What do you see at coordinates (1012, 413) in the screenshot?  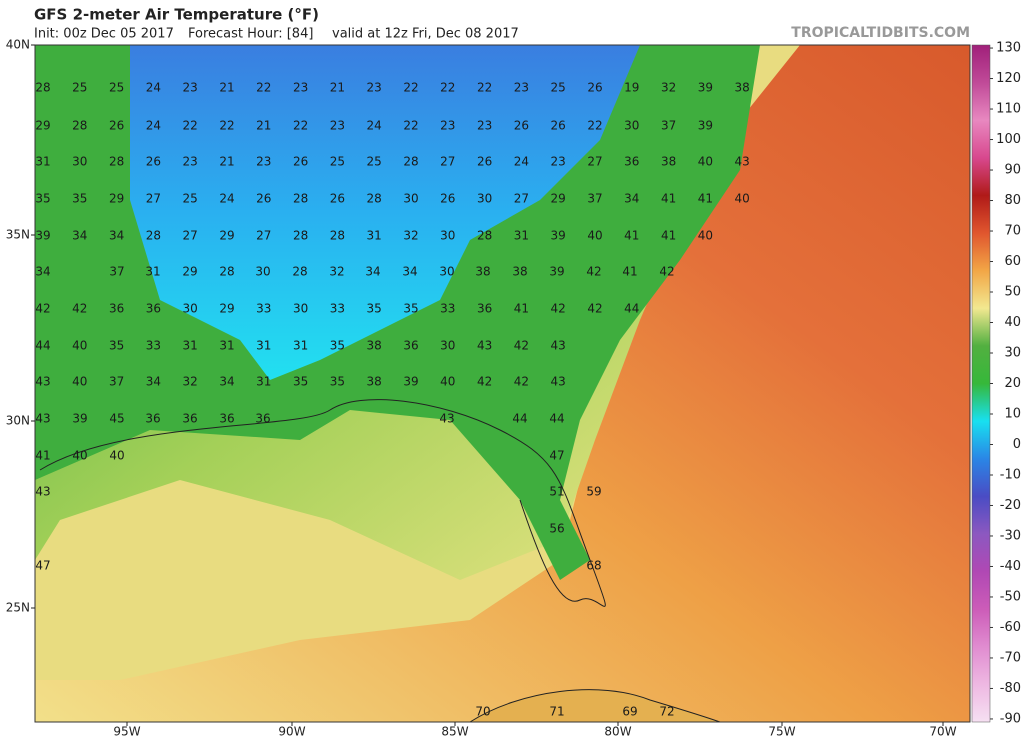 I see `colorbar-label: 10` at bounding box center [1012, 413].